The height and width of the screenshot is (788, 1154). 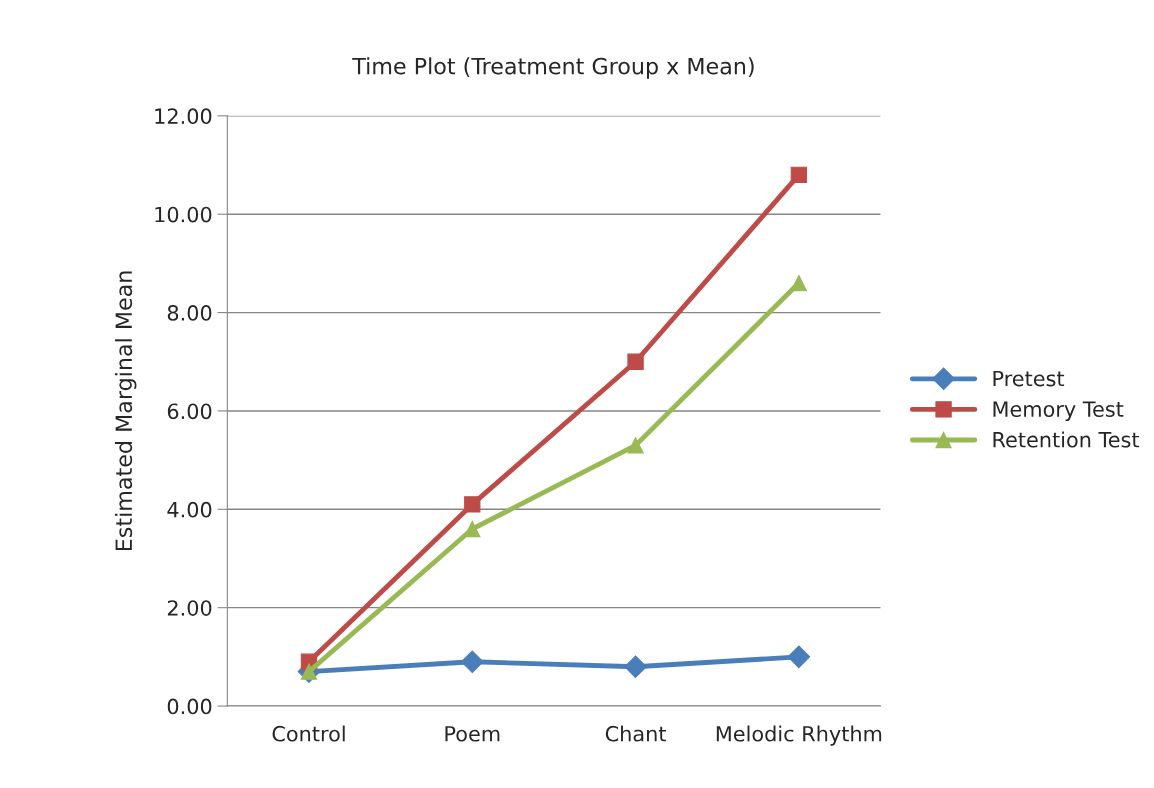 I want to click on y-axis-title: Estimated Marginal Mean, so click(x=125, y=411).